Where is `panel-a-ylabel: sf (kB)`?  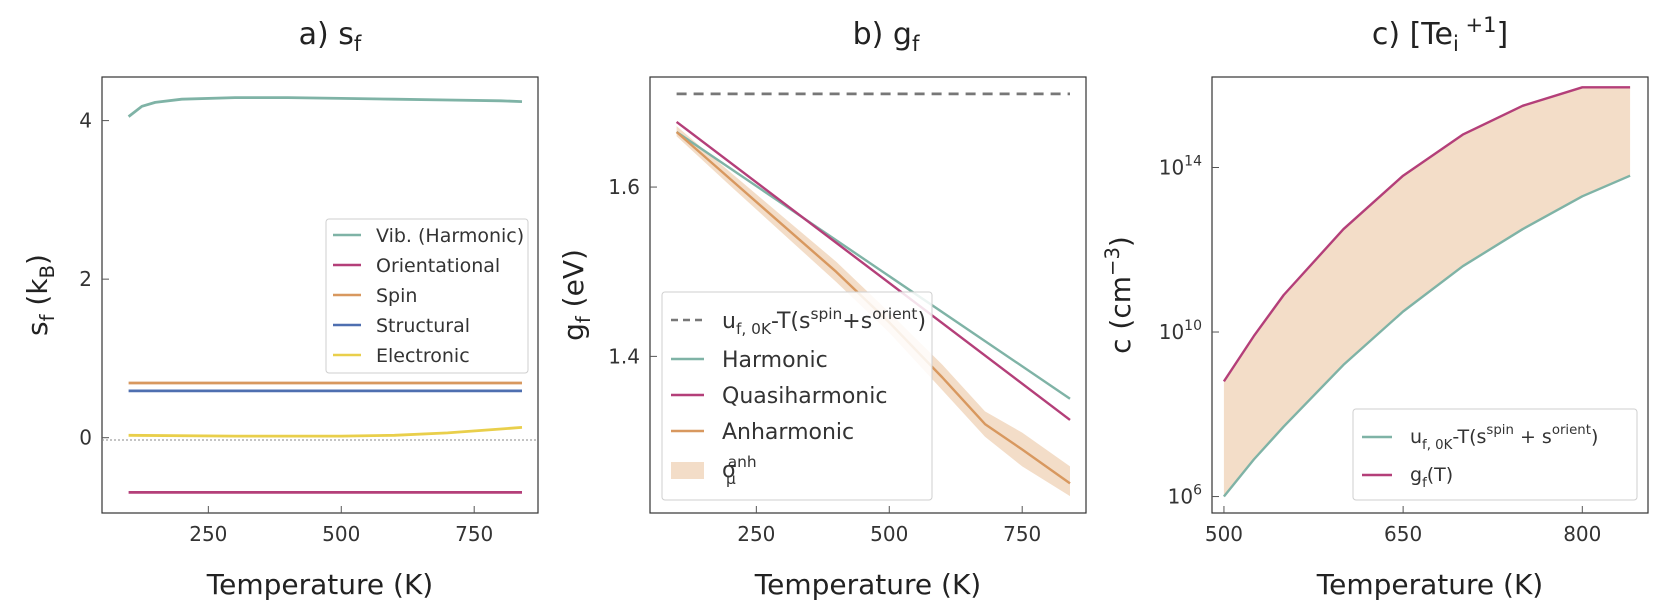
panel-a-ylabel: sf (kB) is located at coordinates (40, 295).